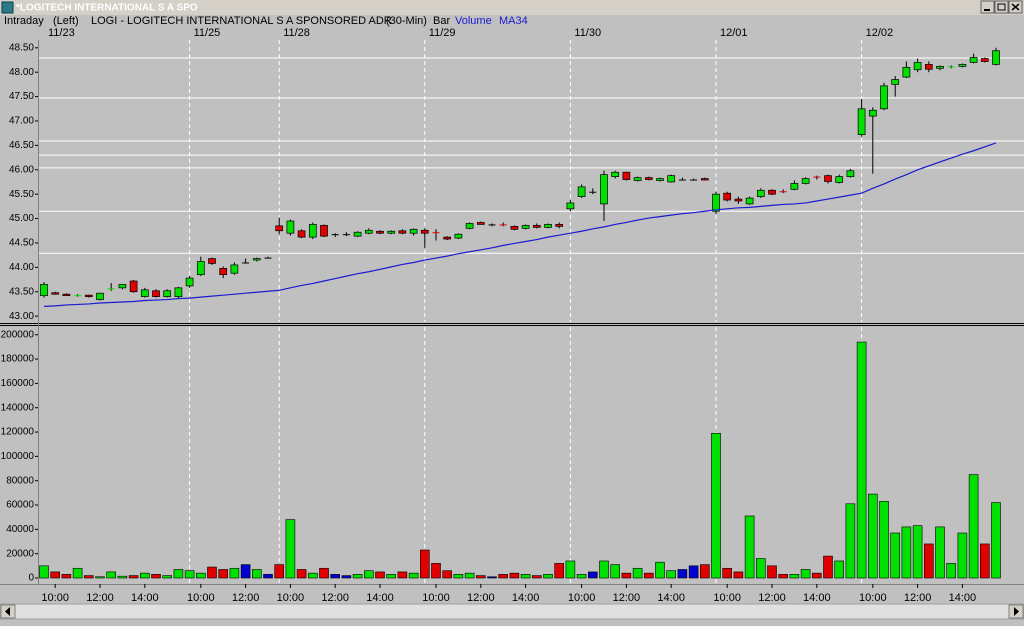 This screenshot has width=1024, height=626. What do you see at coordinates (987, 7) in the screenshot?
I see `minimize-button` at bounding box center [987, 7].